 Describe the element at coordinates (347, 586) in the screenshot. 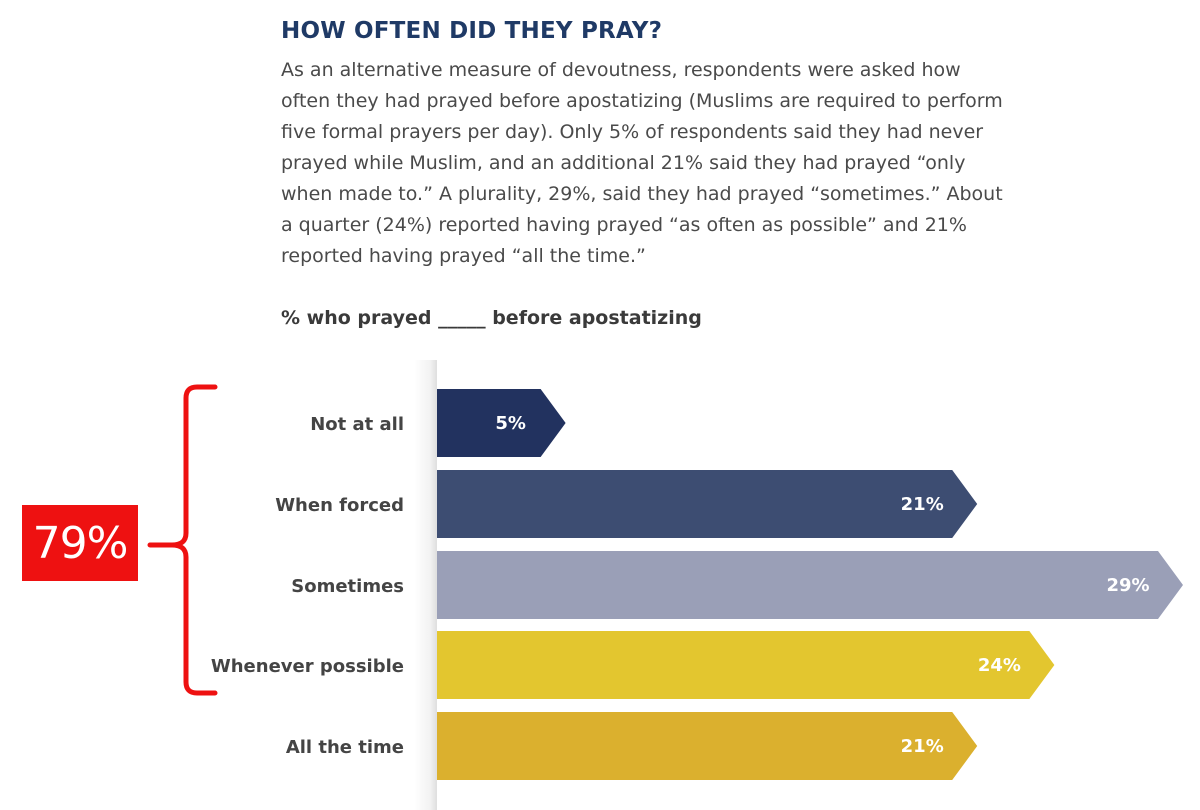

I see `category-label: Sometimes` at that location.